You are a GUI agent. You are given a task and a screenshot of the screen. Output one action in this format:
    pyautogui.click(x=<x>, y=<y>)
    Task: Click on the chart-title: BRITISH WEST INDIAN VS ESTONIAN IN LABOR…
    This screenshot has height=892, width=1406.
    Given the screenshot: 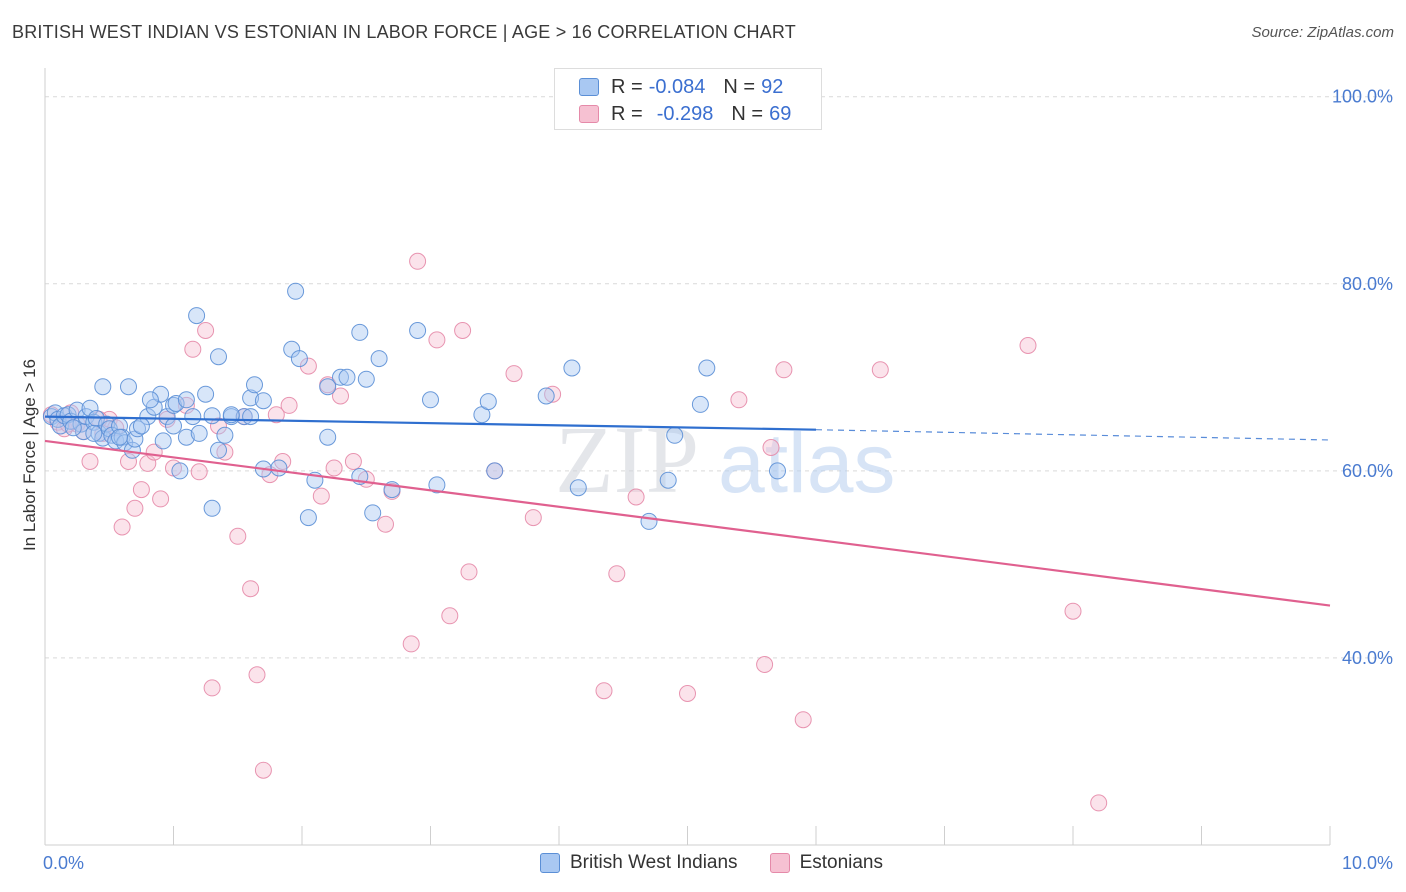 What is the action you would take?
    pyautogui.click(x=404, y=32)
    